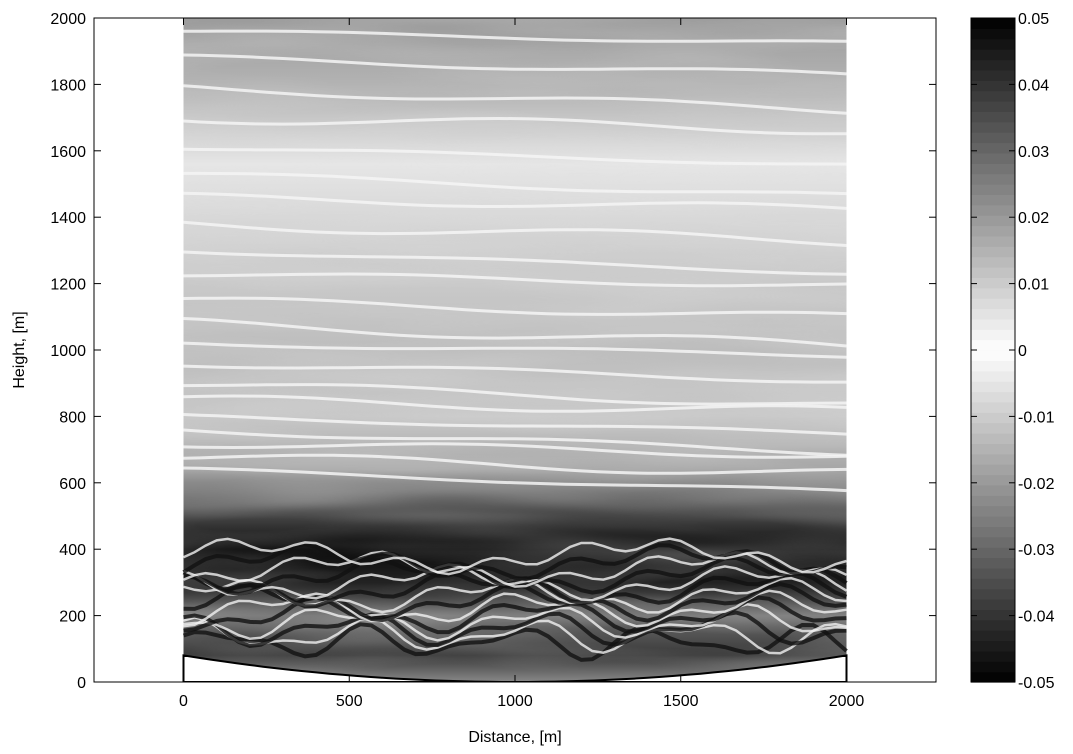  Describe the element at coordinates (514, 737) in the screenshot. I see `x-axis-label: Distance, [m]` at that location.